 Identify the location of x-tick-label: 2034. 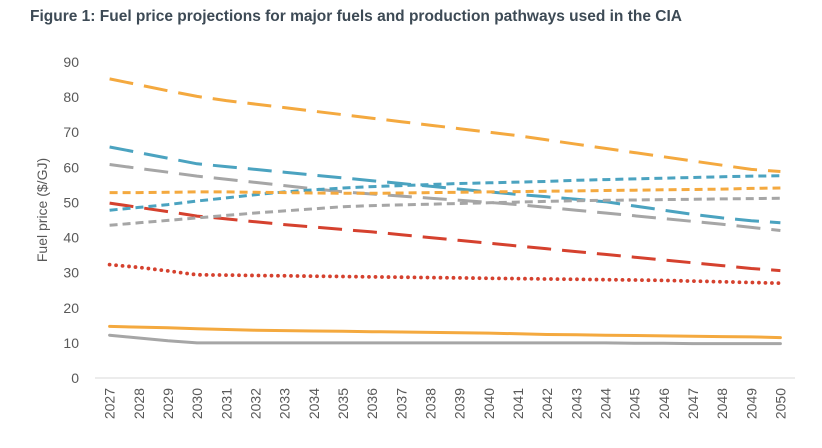
(314, 403).